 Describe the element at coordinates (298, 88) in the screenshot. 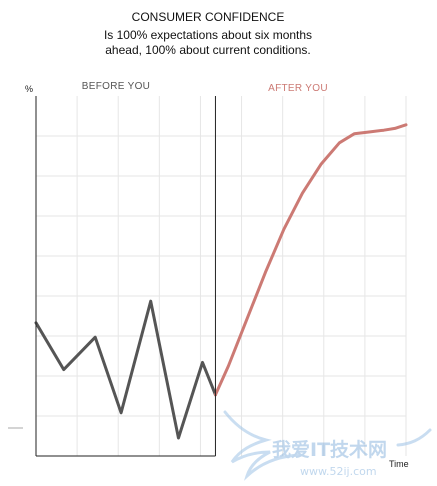

I see `region-label-after: AFTER YOU` at that location.